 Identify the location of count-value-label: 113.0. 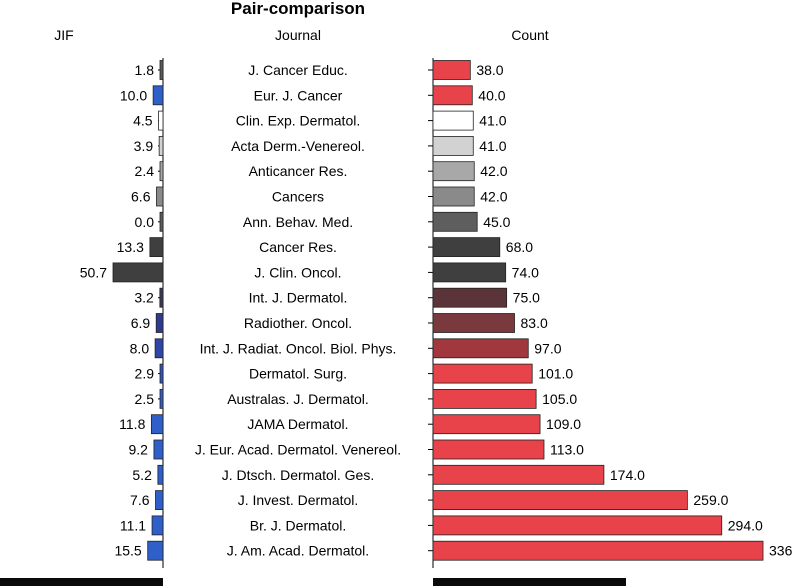
(567, 450).